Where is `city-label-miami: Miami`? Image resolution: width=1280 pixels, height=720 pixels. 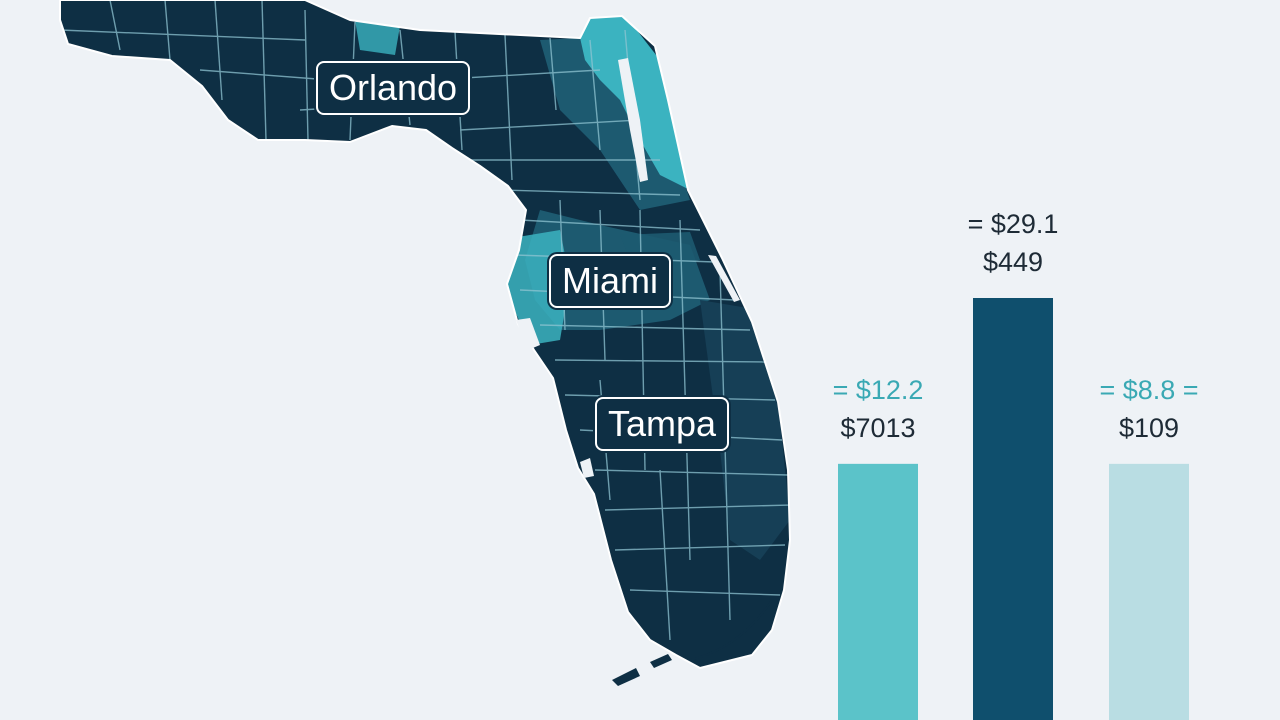
city-label-miami: Miami is located at coordinates (610, 281).